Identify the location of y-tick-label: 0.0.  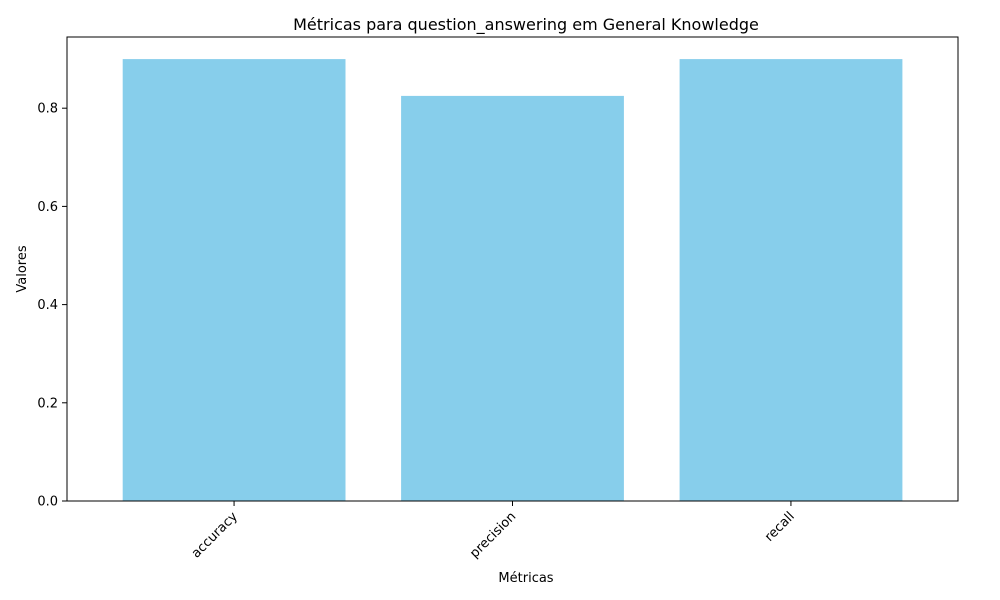
(47, 502).